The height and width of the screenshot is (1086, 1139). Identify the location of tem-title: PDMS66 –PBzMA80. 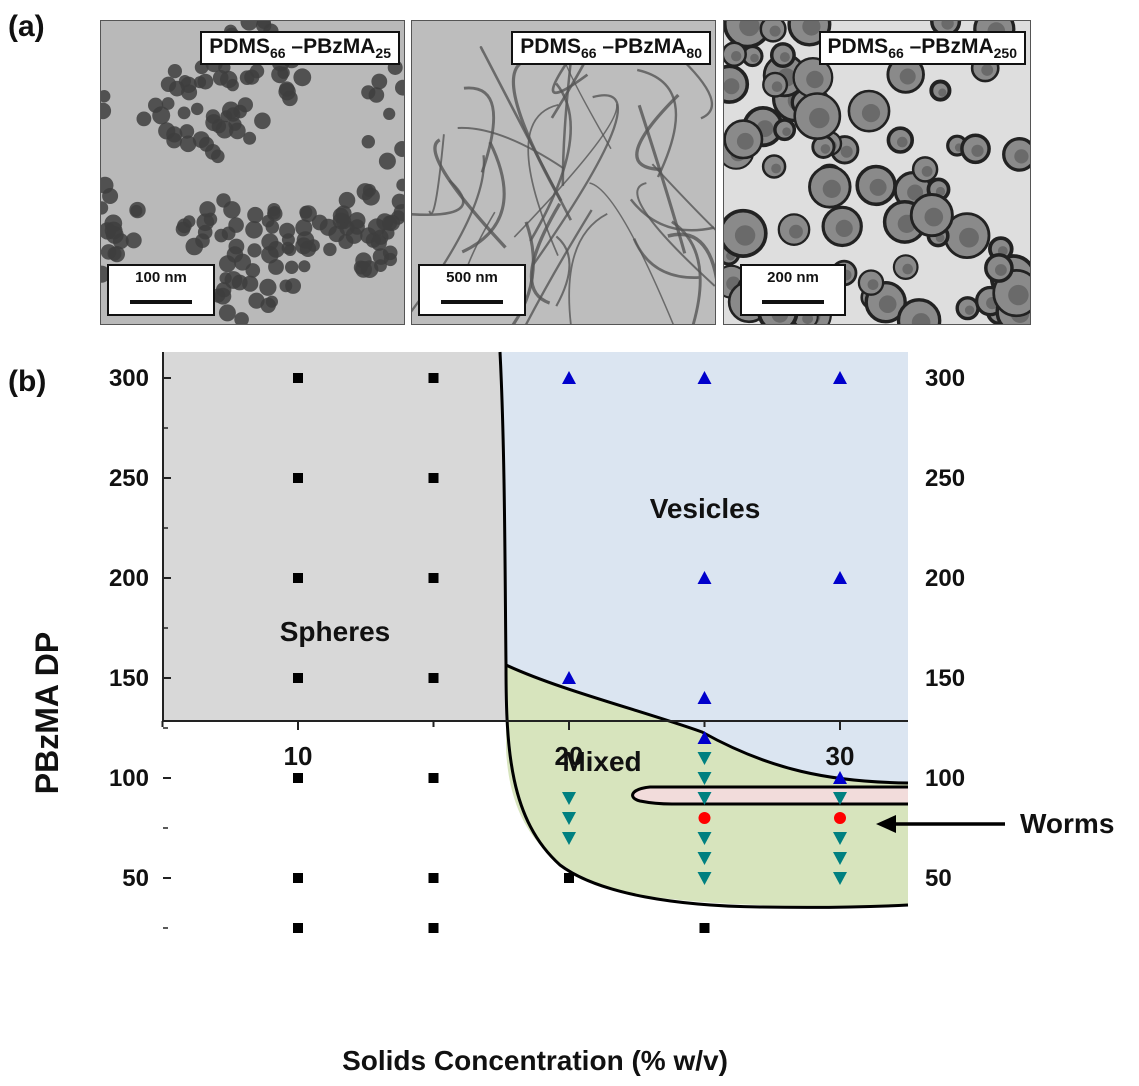
(611, 48).